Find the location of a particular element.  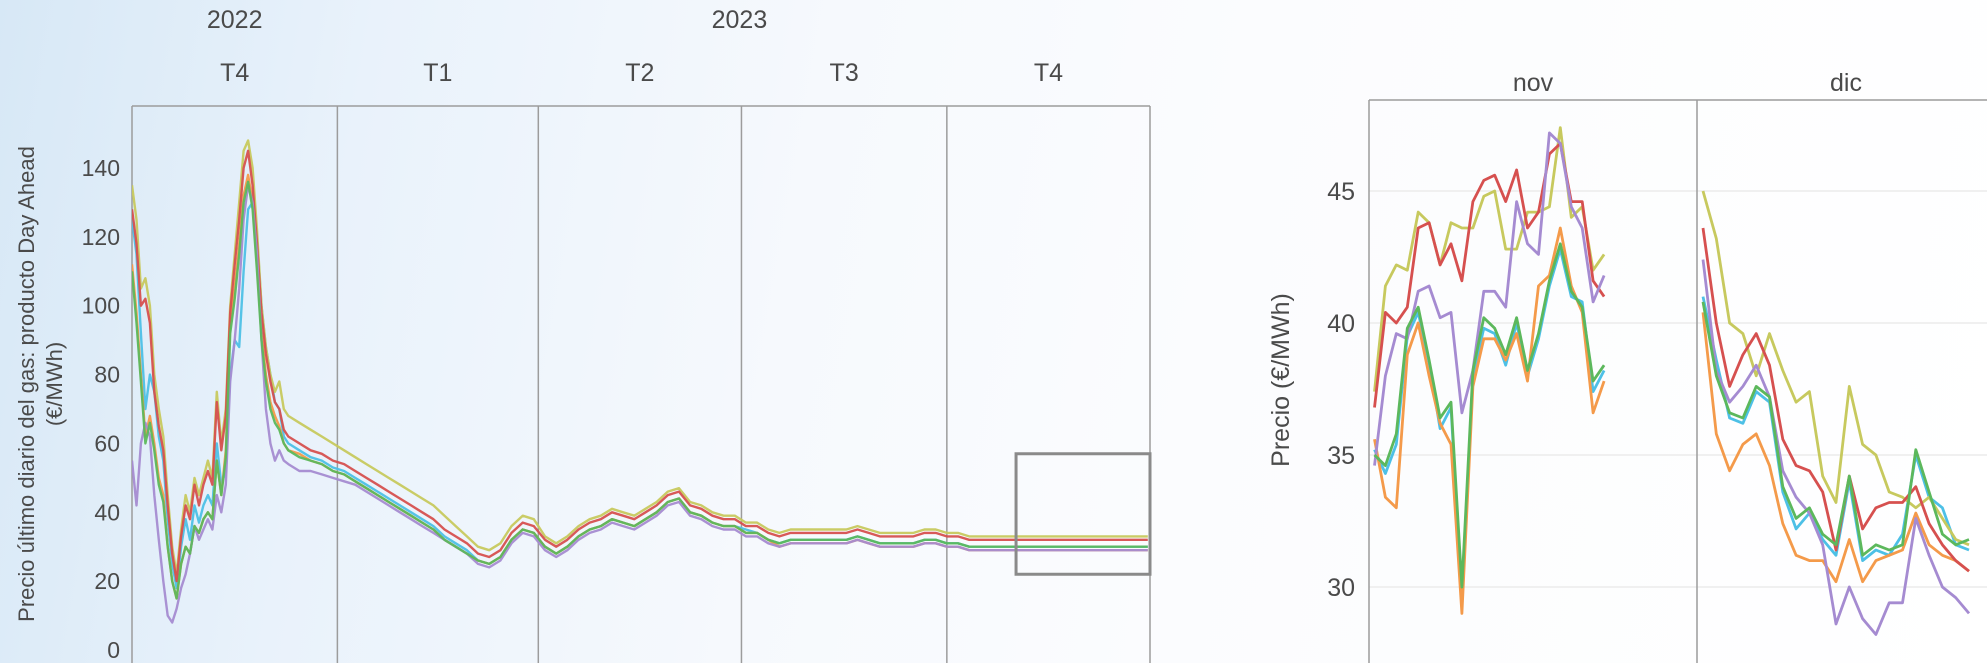

y-tick-label: 60 is located at coordinates (107, 443).